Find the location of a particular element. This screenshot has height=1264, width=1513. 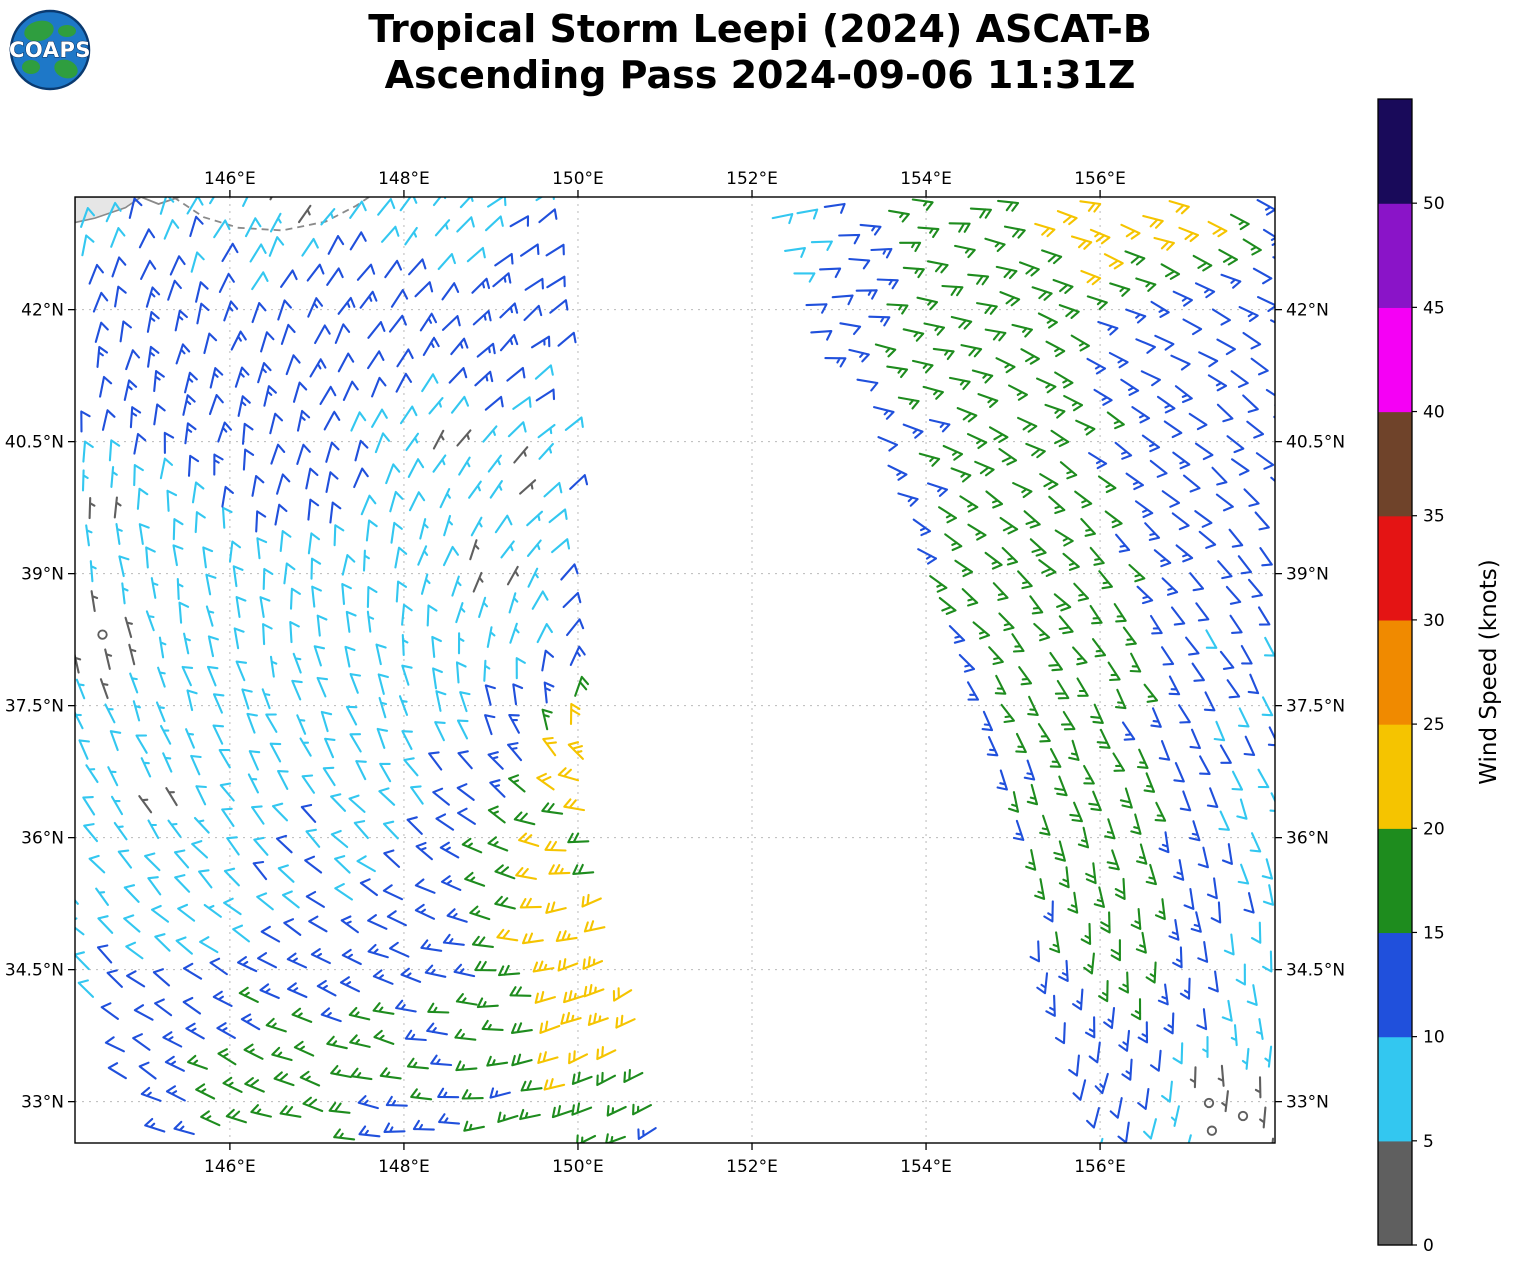

lat-tick-label-right: 36°N is located at coordinates (1307, 839).